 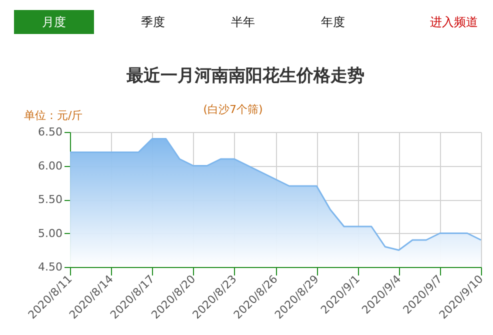 I want to click on text: 年度, so click(x=333, y=22).